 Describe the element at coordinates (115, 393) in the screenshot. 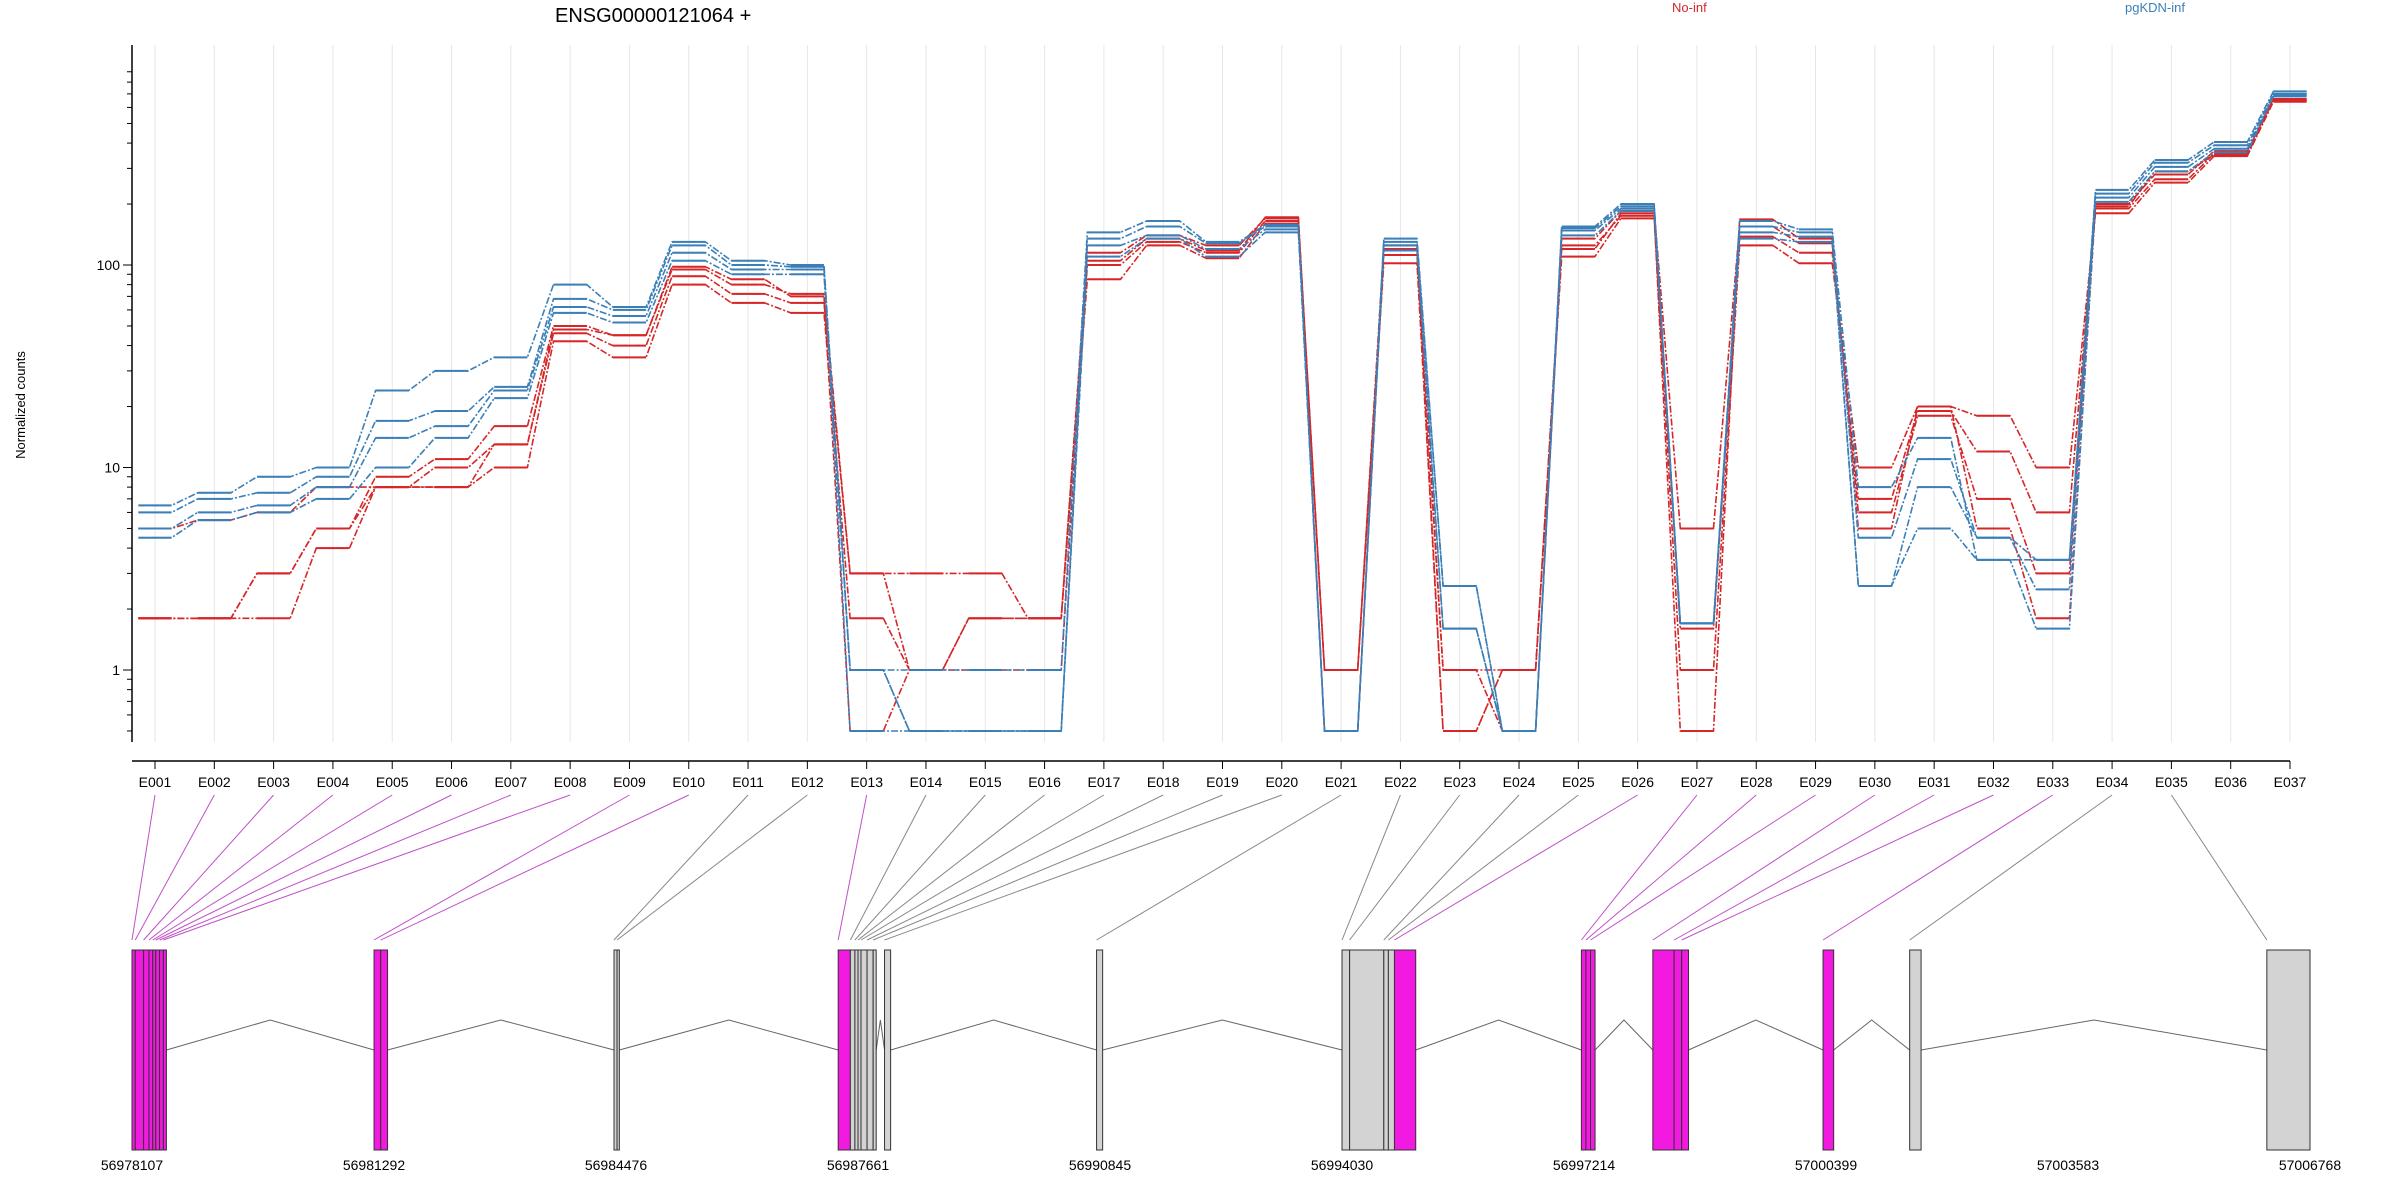

I see `y-axis: 1 10 100` at that location.